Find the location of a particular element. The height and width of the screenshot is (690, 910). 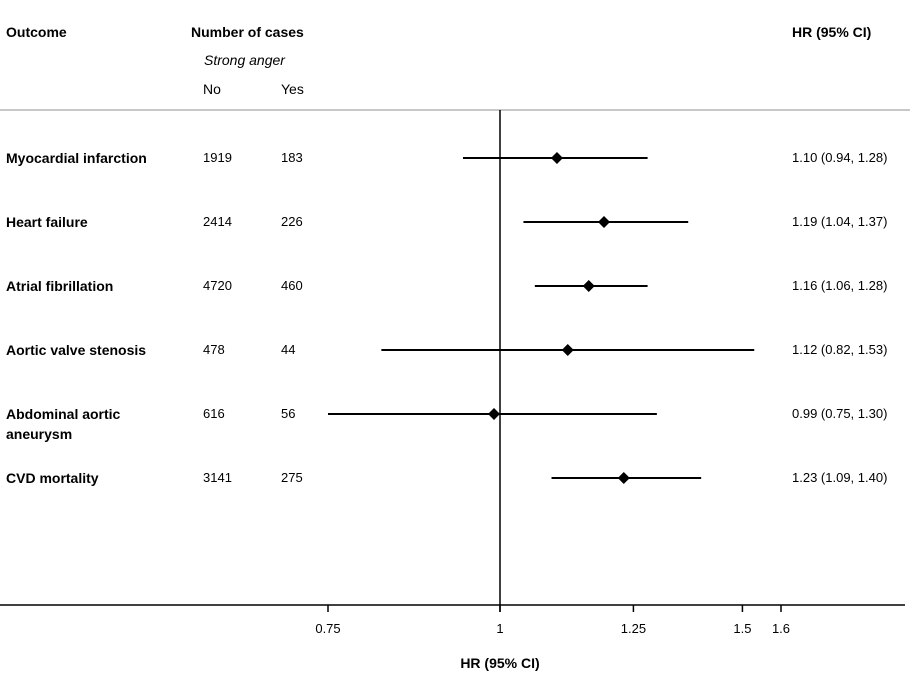

outcome-label: CVD mortality is located at coordinates (52, 478).